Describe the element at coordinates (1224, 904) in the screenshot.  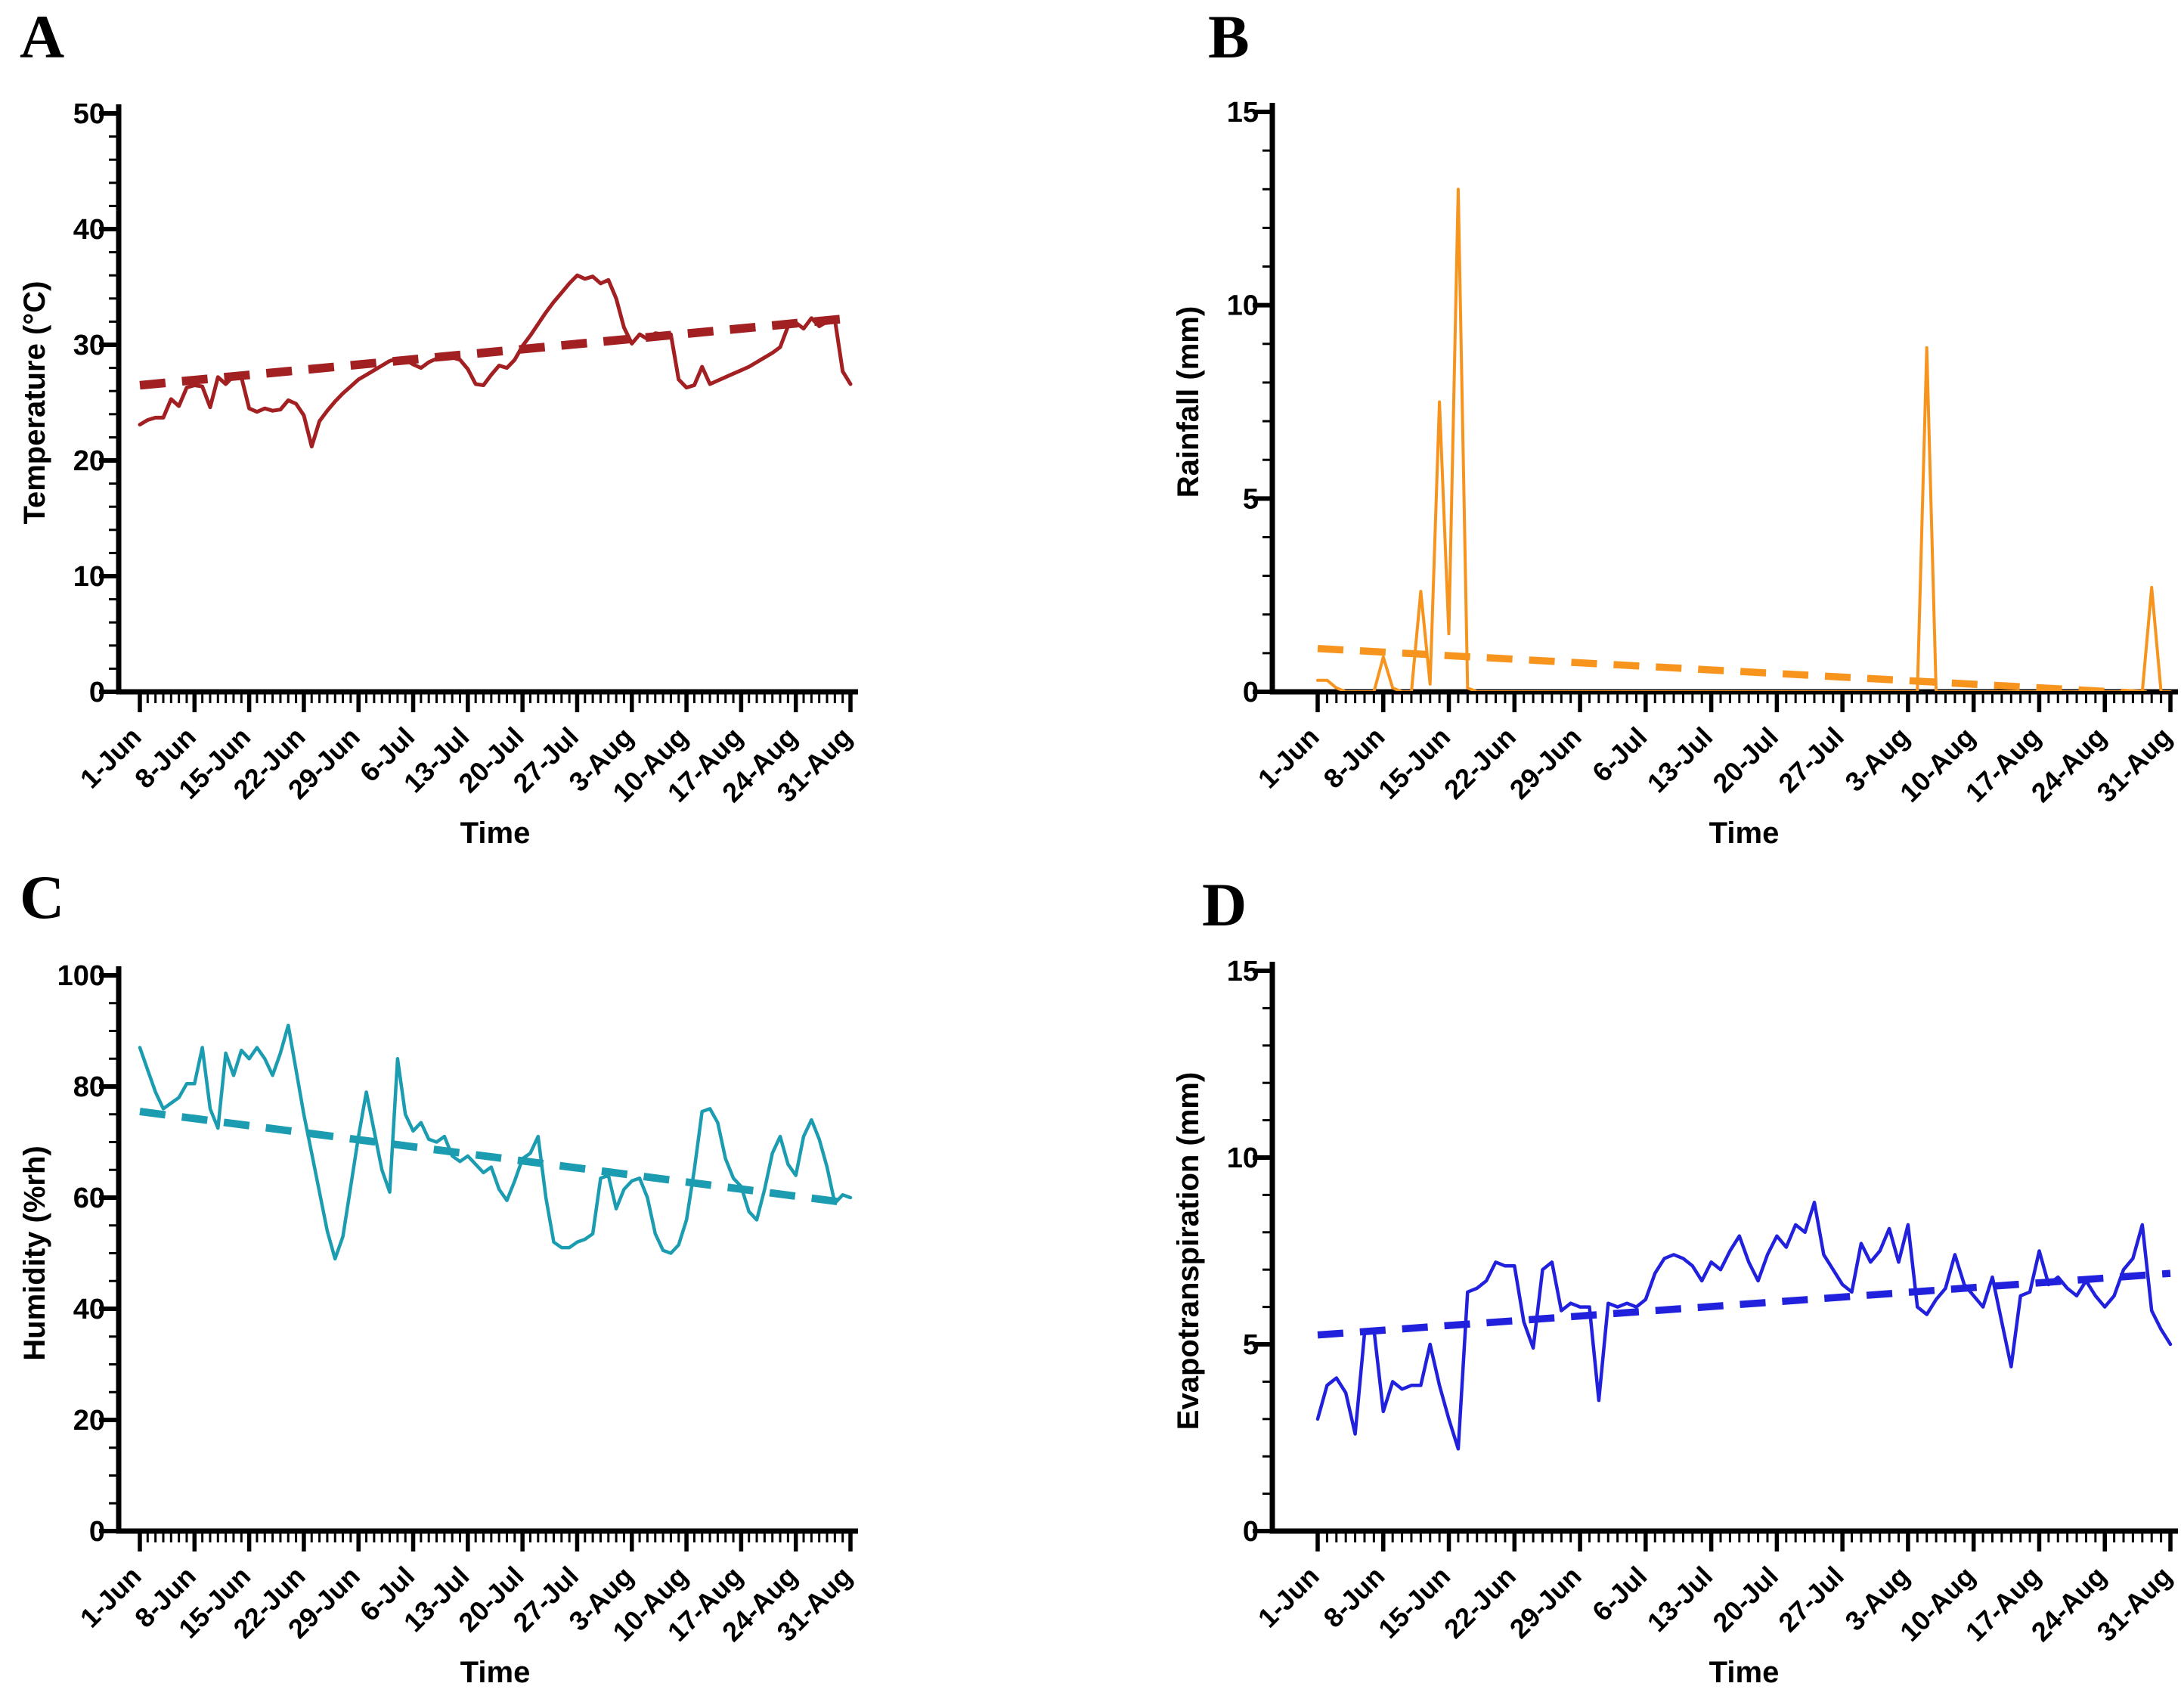
I see `panel-letter-d: D` at that location.